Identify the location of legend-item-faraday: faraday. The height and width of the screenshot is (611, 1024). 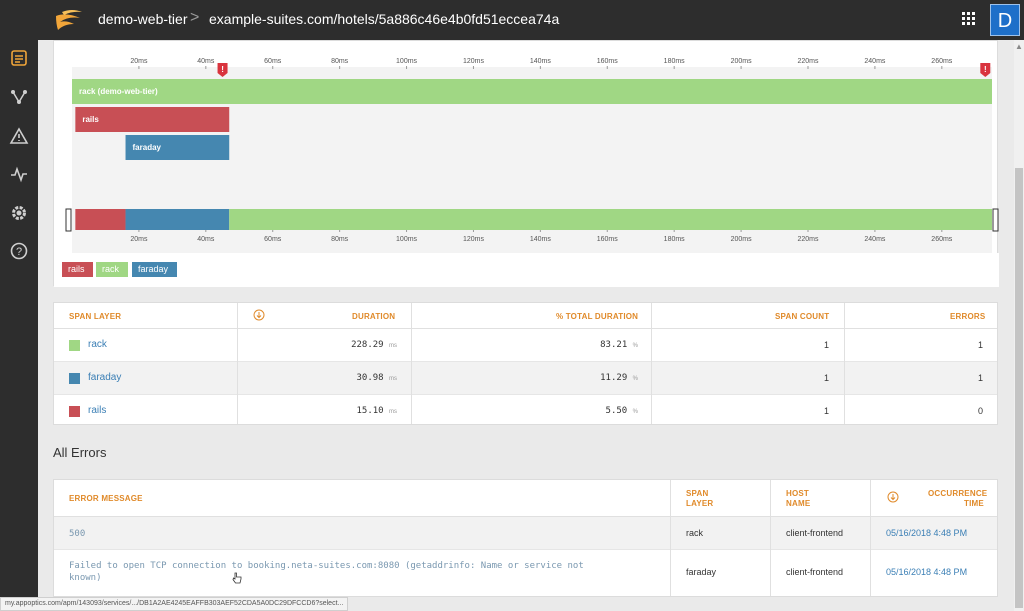
(154, 269).